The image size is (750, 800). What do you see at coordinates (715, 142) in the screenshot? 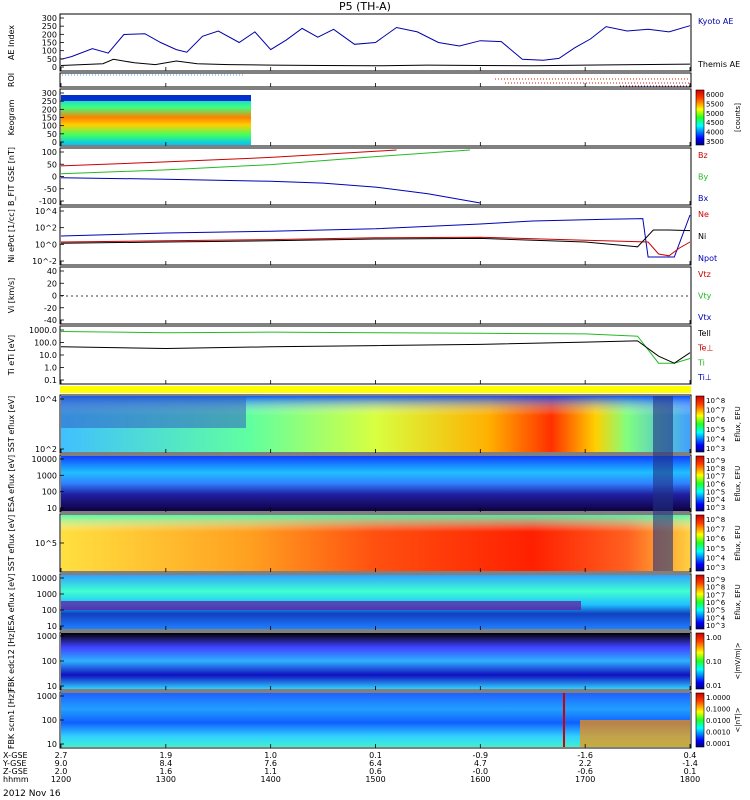
I see `colorbar-tick: 3500` at bounding box center [715, 142].